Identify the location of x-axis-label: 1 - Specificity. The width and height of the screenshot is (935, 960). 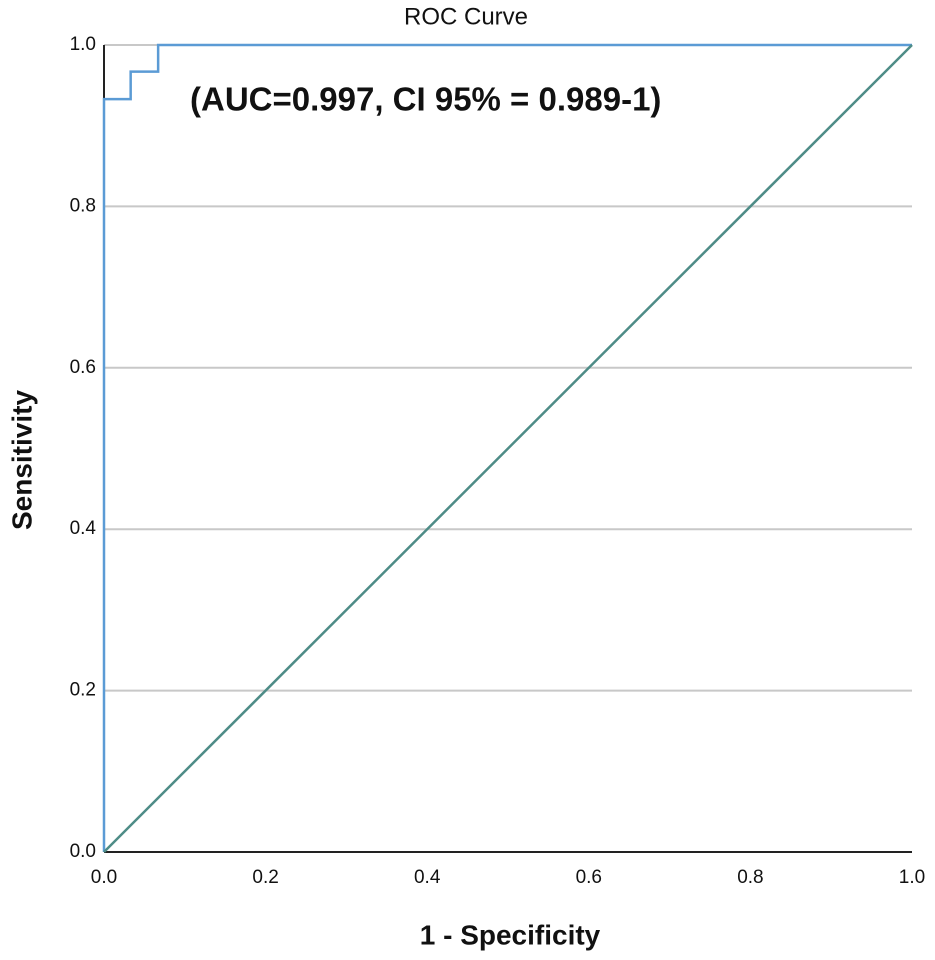
(510, 934).